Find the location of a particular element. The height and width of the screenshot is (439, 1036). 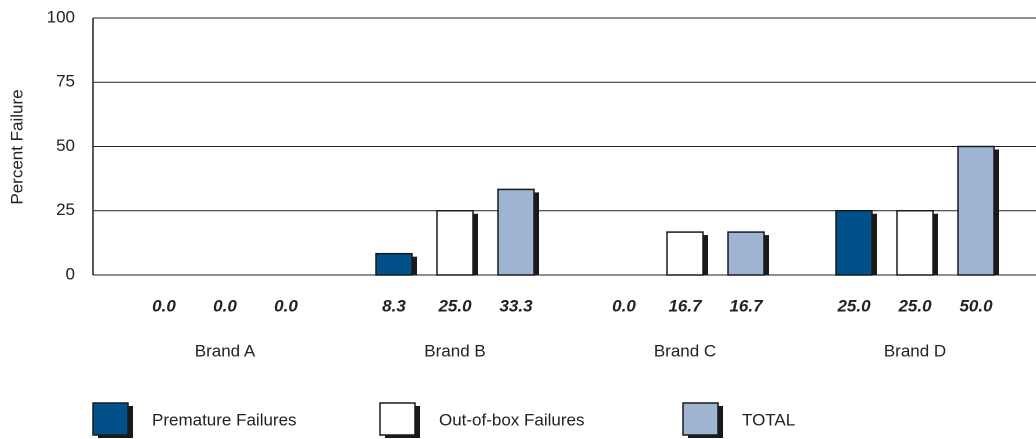

y-tick-label: 50 is located at coordinates (65, 145).